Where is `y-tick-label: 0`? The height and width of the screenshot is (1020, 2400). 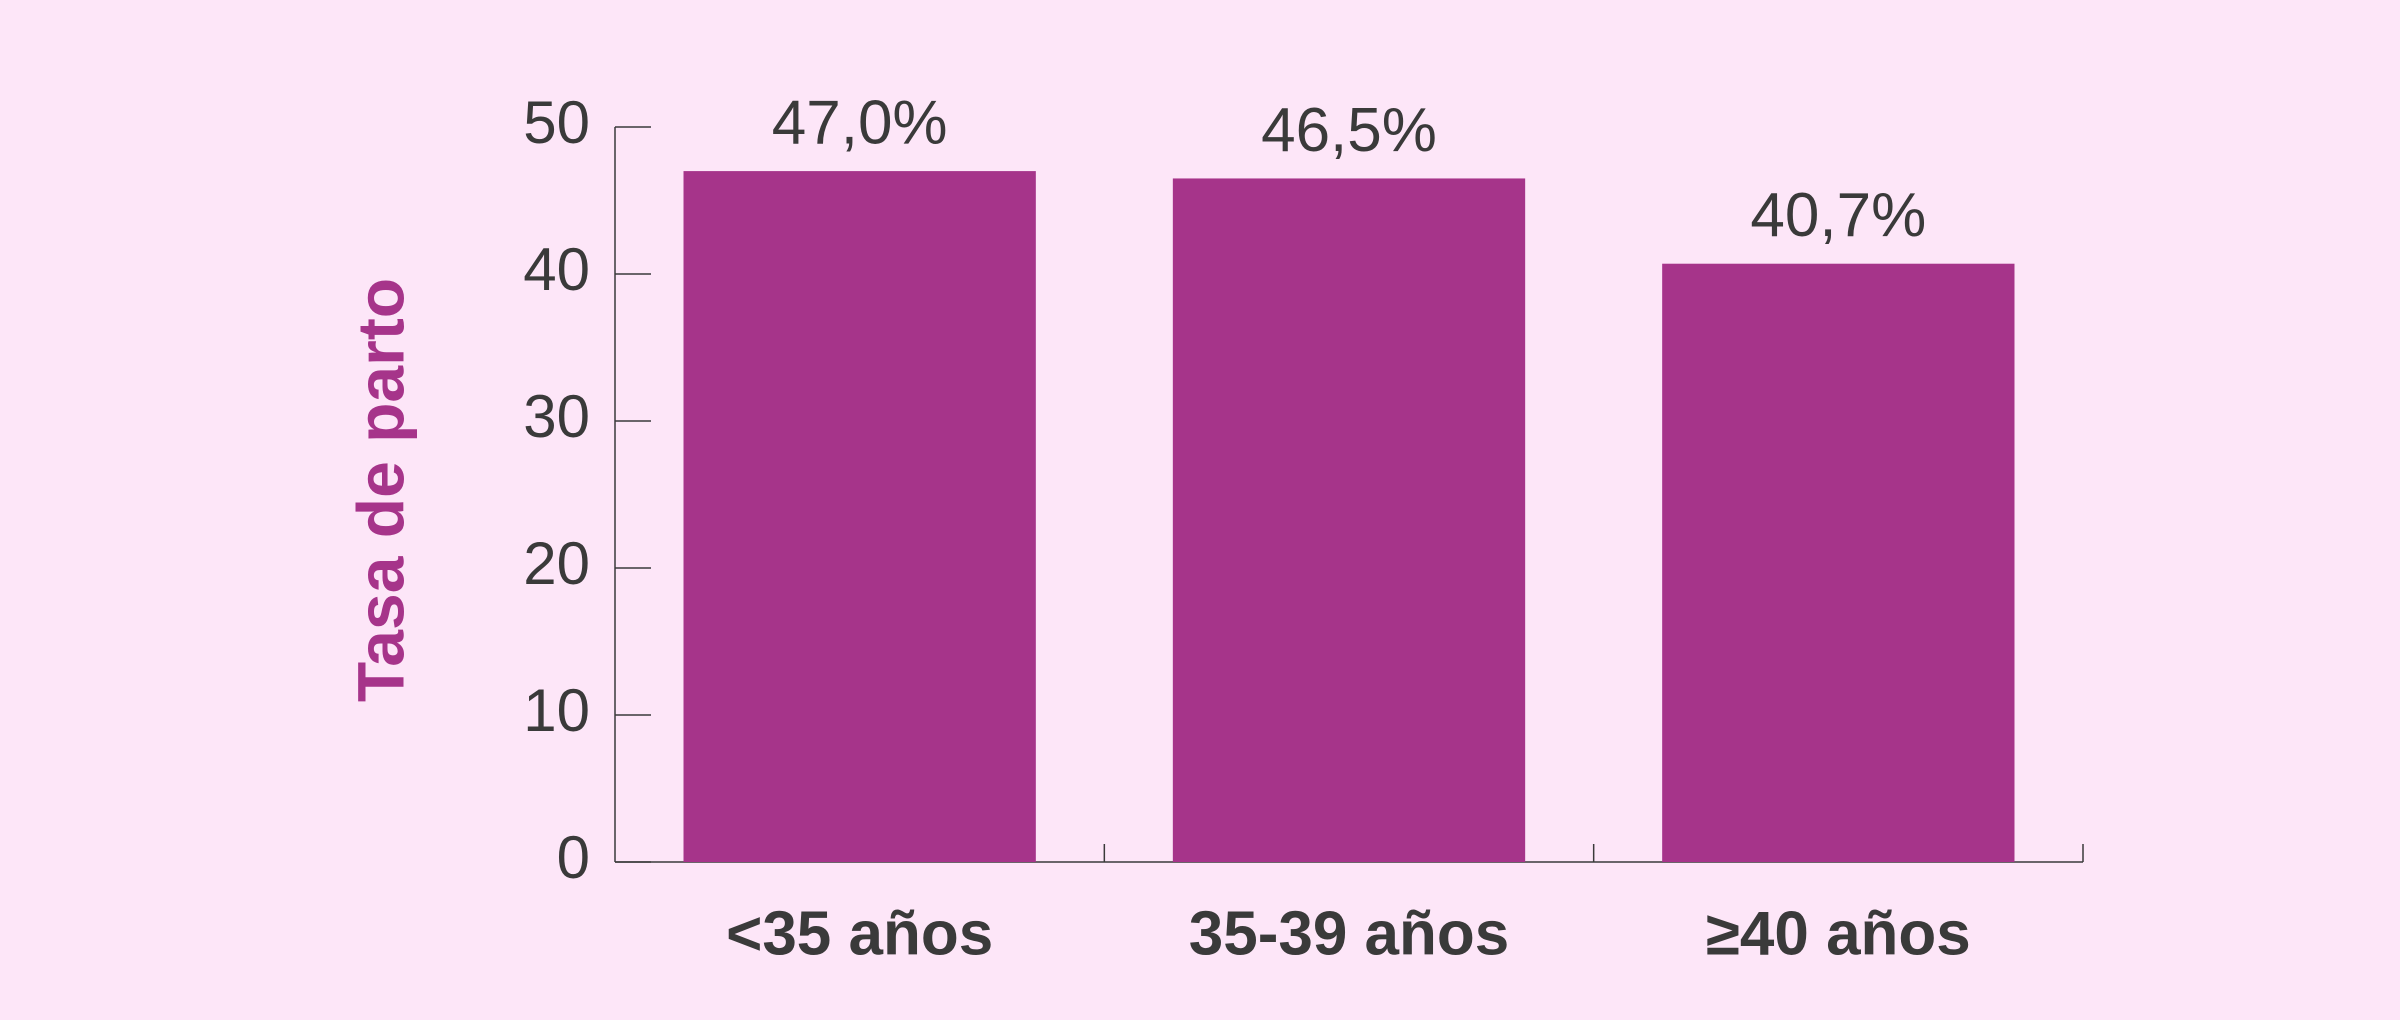 y-tick-label: 0 is located at coordinates (573, 857).